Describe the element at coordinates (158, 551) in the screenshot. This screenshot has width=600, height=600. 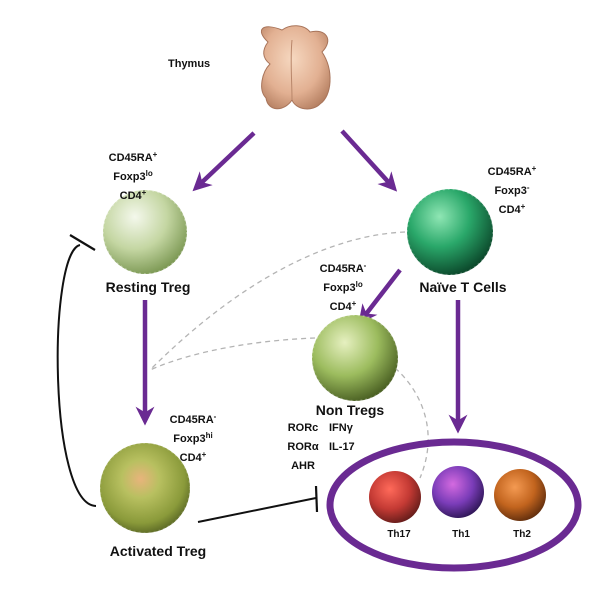
I see `activated-treg-label: Activated Treg` at that location.